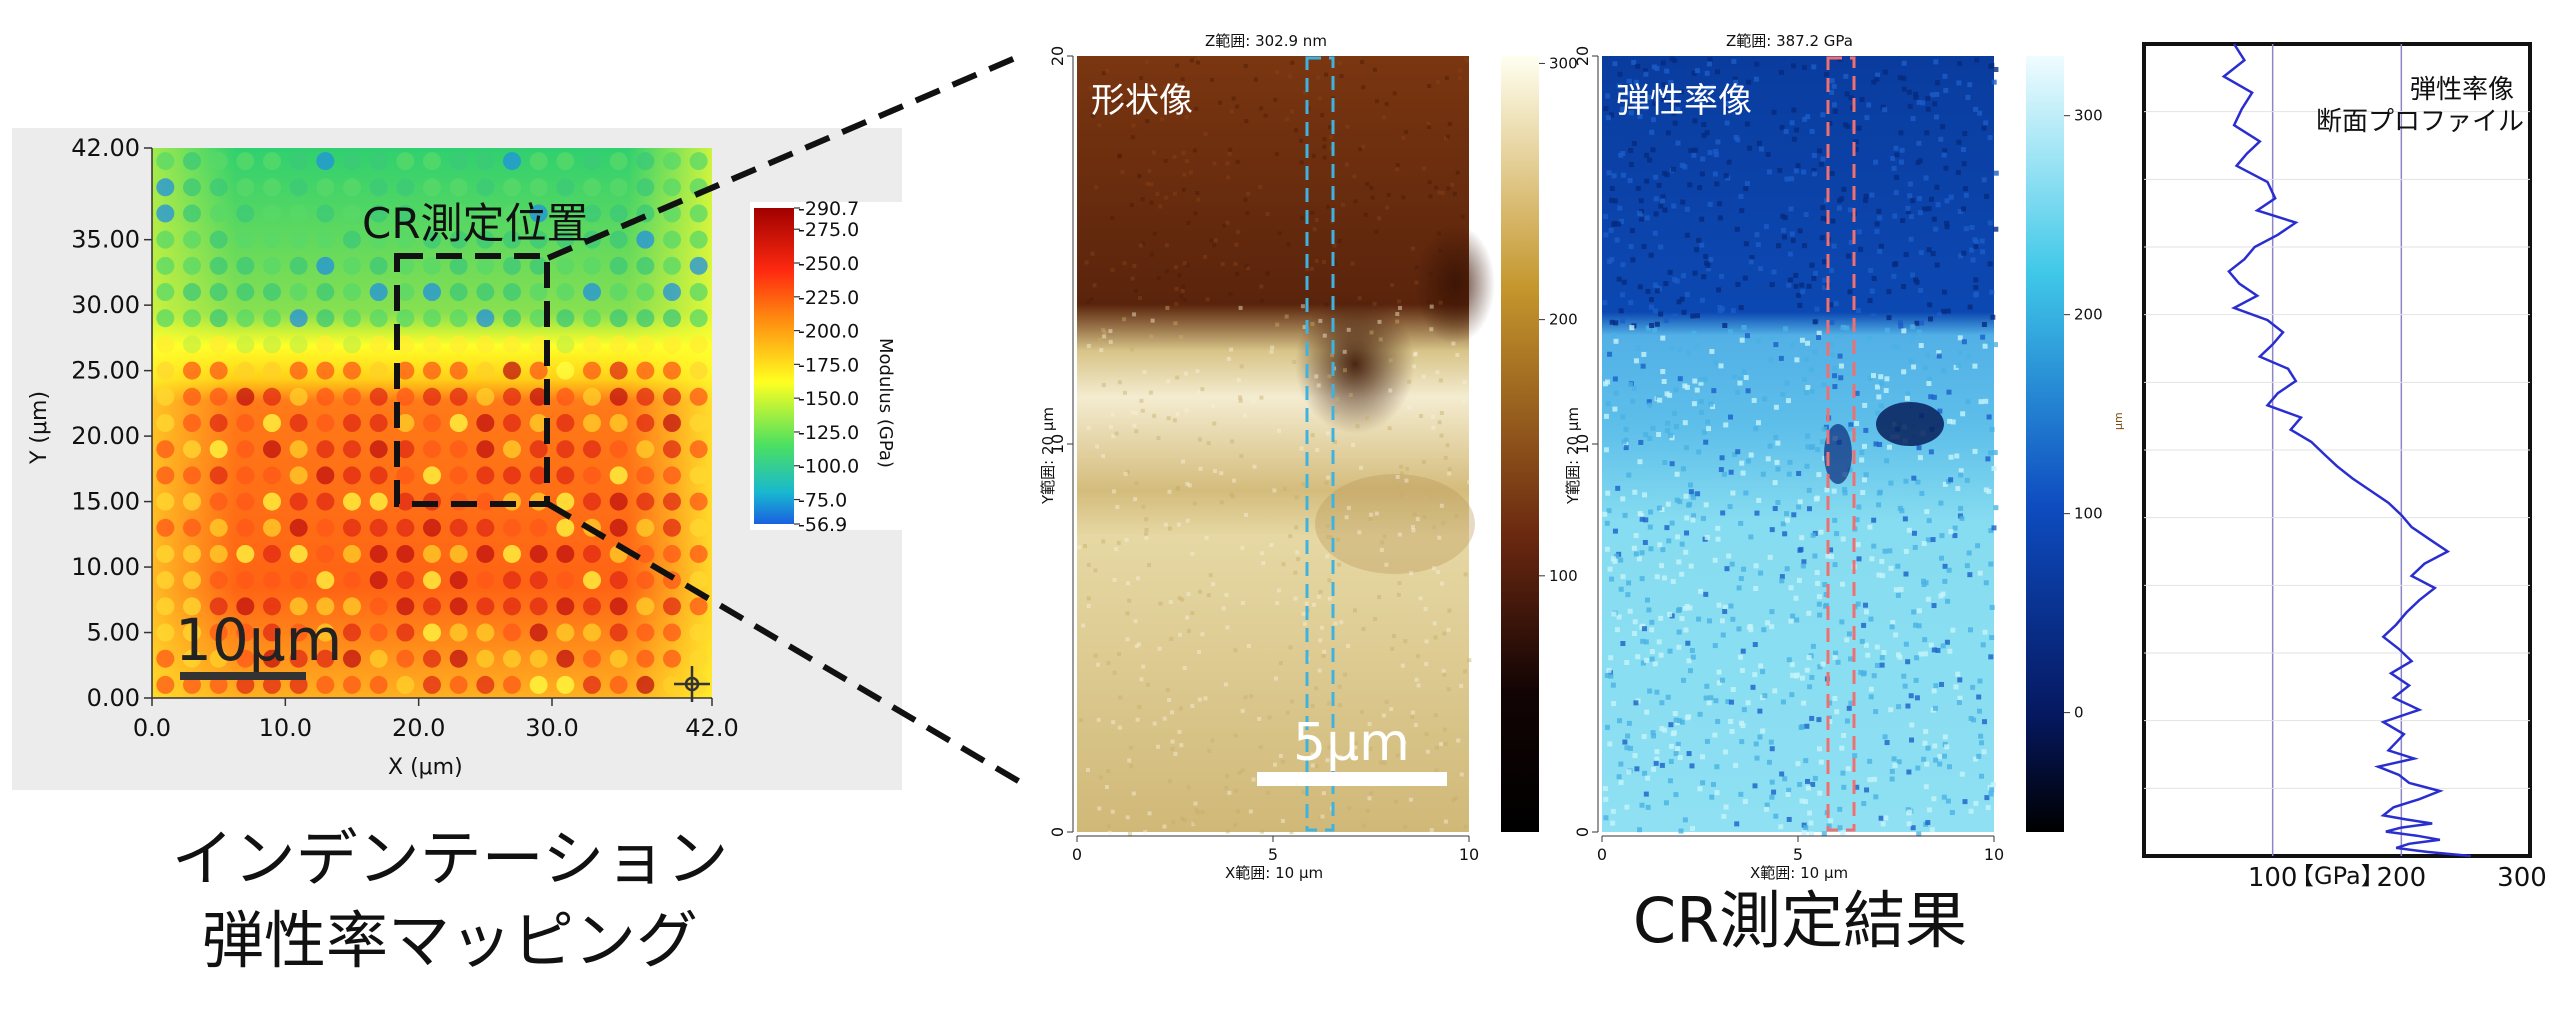 The image size is (2560, 1024). What do you see at coordinates (822, 525) in the screenshot?
I see `colorbar-tick: -56.9` at bounding box center [822, 525].